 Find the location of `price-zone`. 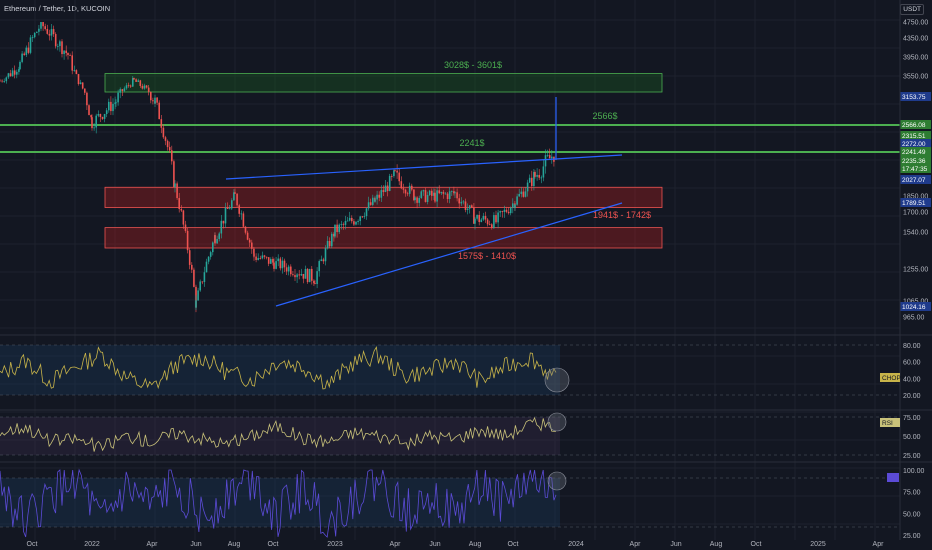

price-zone is located at coordinates (383, 83).